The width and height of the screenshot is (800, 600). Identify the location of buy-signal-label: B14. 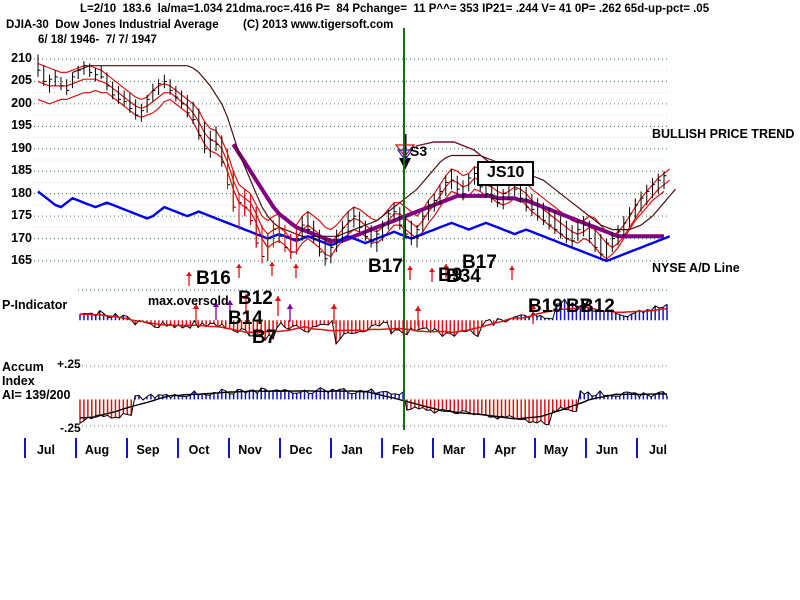
(245, 318).